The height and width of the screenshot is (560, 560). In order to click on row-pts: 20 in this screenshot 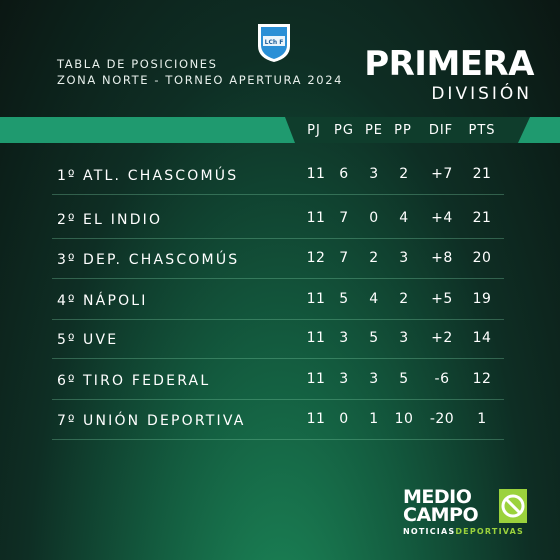, I will do `click(482, 258)`.